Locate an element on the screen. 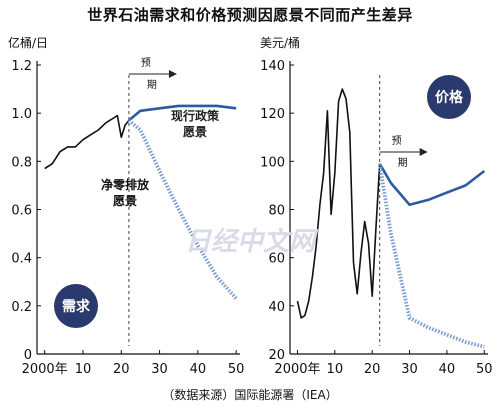  policy-scenario-label: 愿景 is located at coordinates (195, 132).